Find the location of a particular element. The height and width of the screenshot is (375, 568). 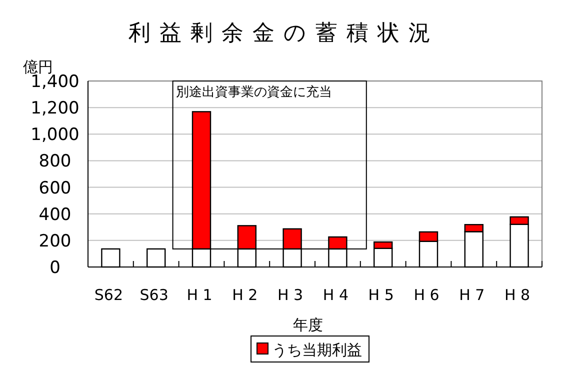

xlabel: 年度 is located at coordinates (308, 325).